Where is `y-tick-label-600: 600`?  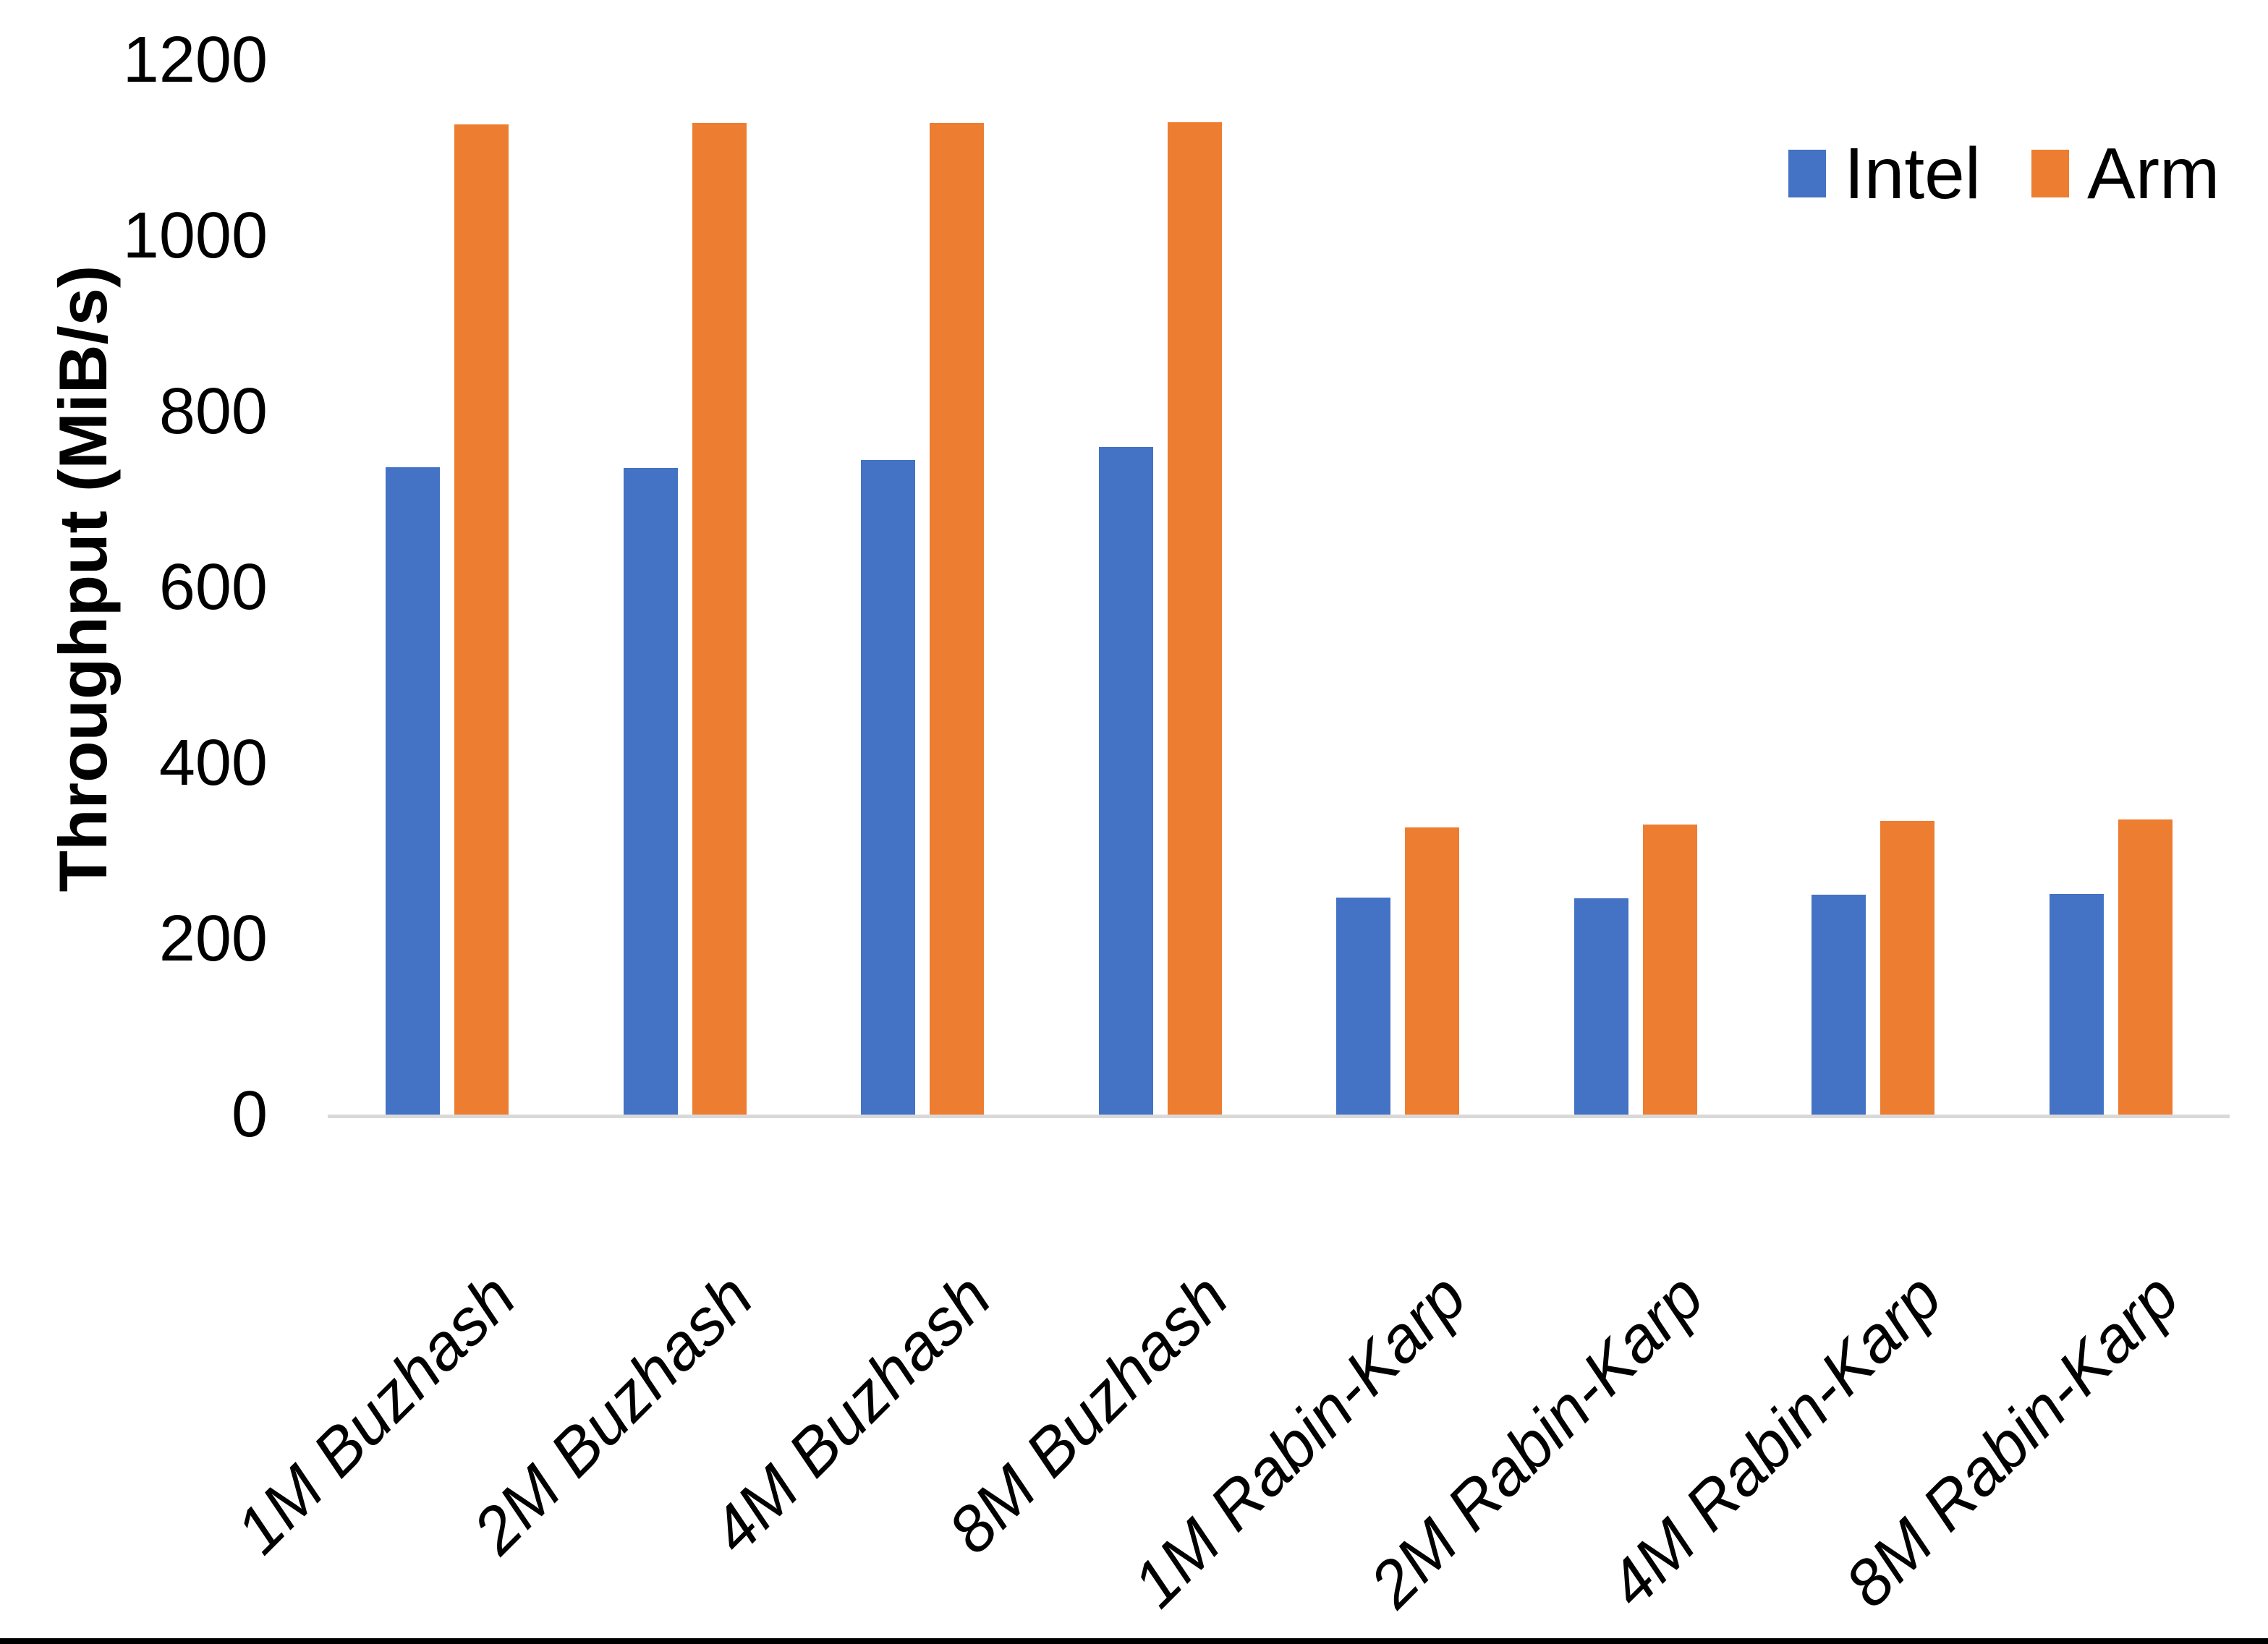 y-tick-label-600: 600 is located at coordinates (213, 587).